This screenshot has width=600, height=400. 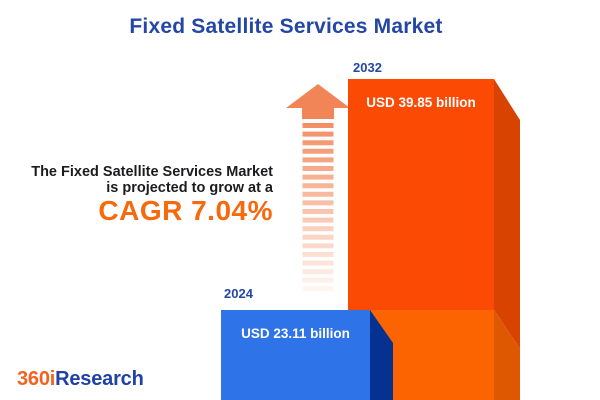 What do you see at coordinates (152, 172) in the screenshot?
I see `intro-line-1: The Fixed Satellite Services Market` at bounding box center [152, 172].